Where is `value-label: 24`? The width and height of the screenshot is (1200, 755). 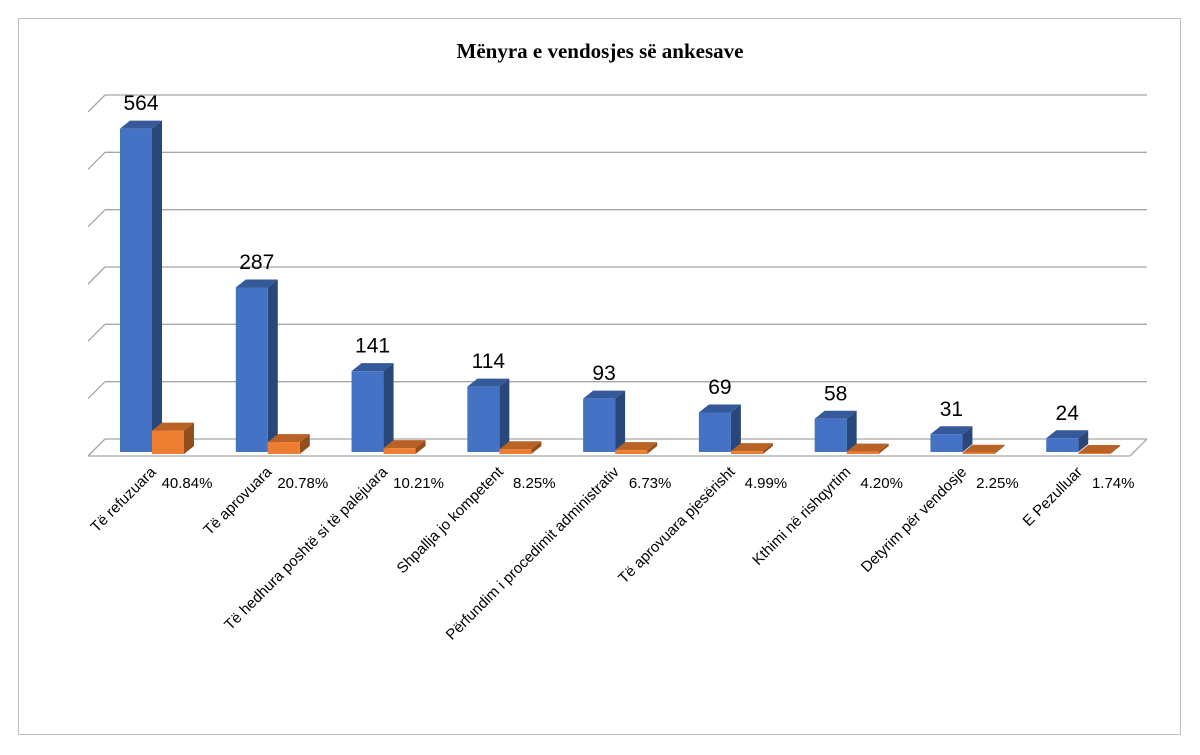
value-label: 24 is located at coordinates (1068, 413).